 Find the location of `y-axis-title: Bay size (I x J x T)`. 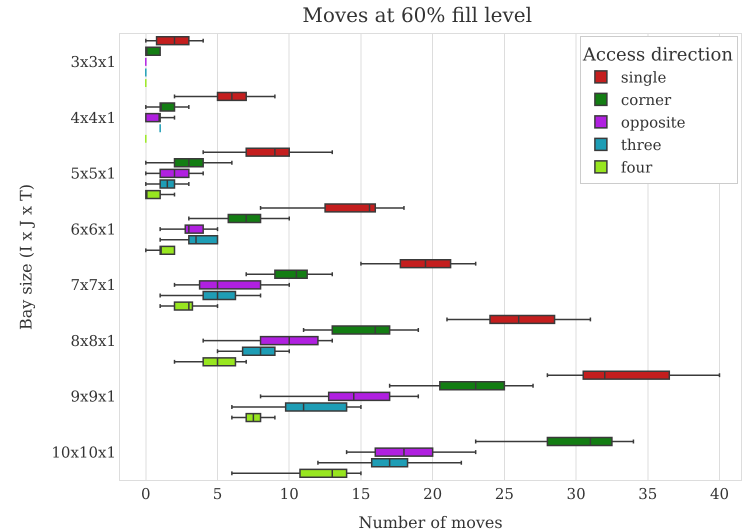

y-axis-title: Bay size (I x J x T) is located at coordinates (26, 257).